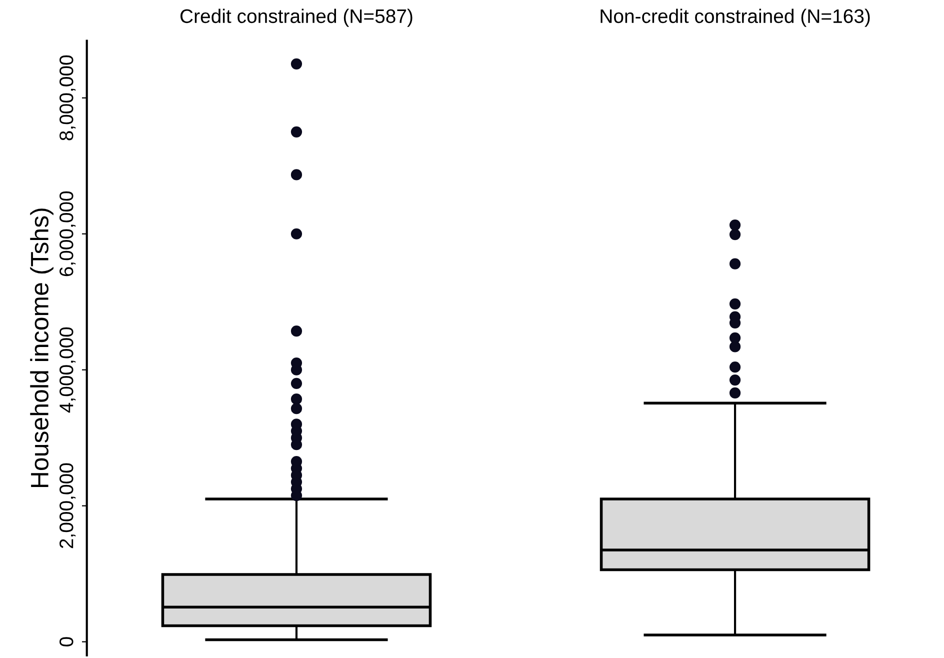  Describe the element at coordinates (42, 348) in the screenshot. I see `y-axis-title: Household income (Tshs)` at that location.